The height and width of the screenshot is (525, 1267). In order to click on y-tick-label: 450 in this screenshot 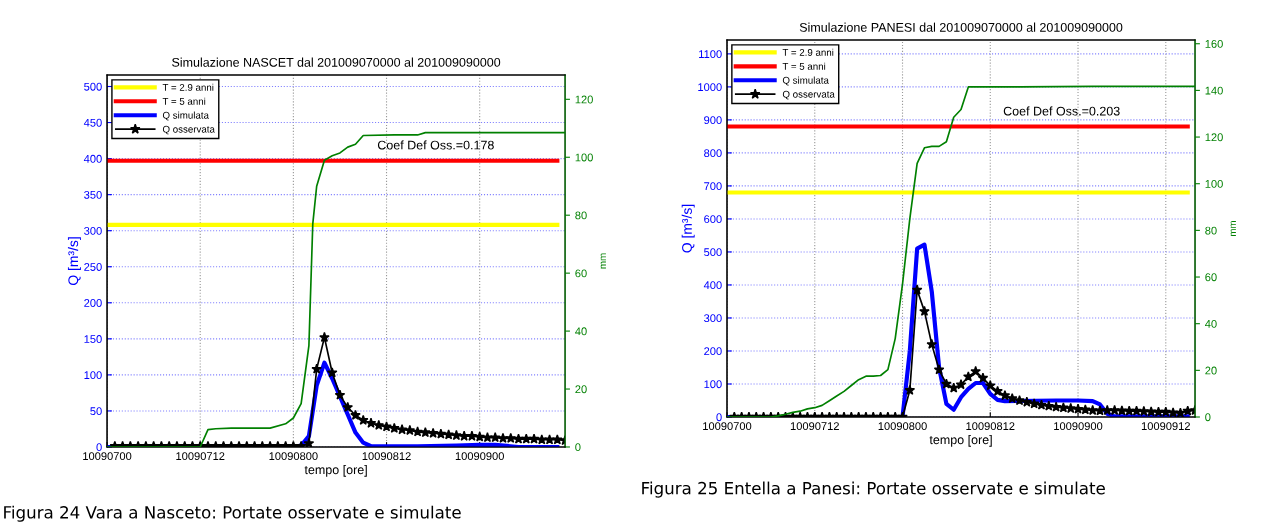, I will do `click(92, 122)`.